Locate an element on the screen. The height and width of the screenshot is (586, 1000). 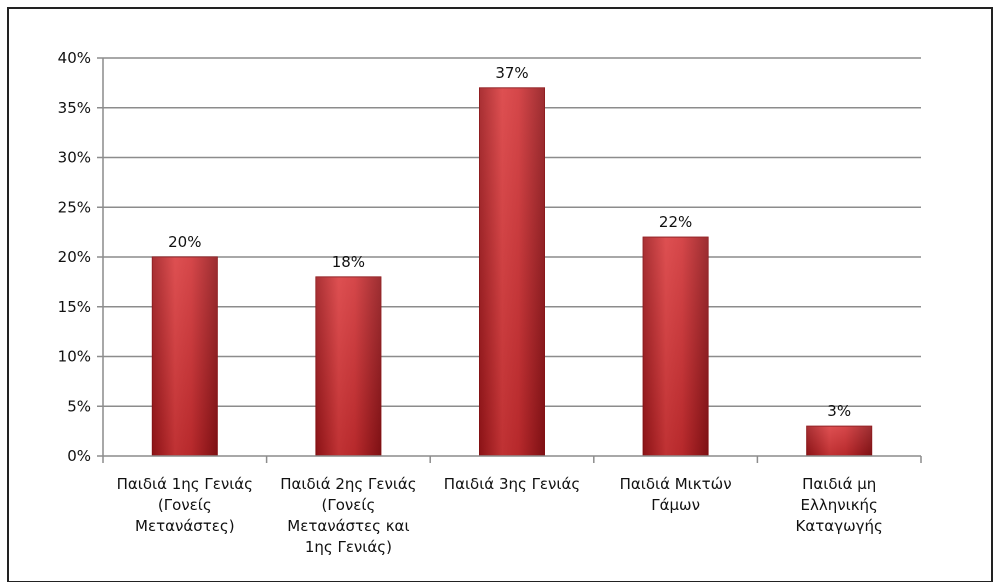
x-category-label-line: Ελληνικής is located at coordinates (839, 505).